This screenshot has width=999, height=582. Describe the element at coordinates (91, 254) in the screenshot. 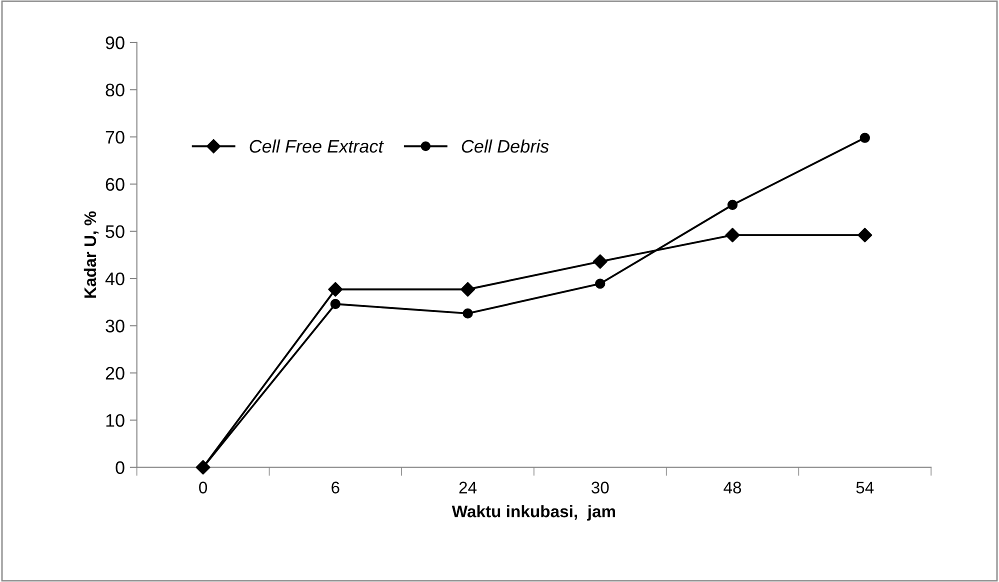

I see `y-axis-title: Kadar U, %` at that location.